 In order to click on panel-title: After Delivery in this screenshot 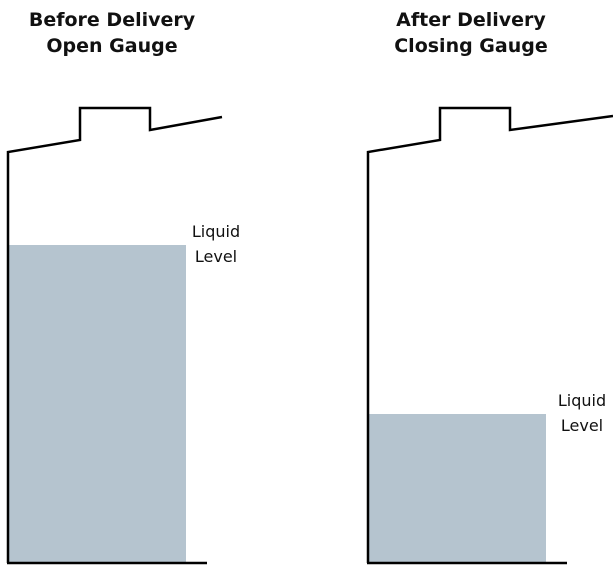, I will do `click(471, 20)`.